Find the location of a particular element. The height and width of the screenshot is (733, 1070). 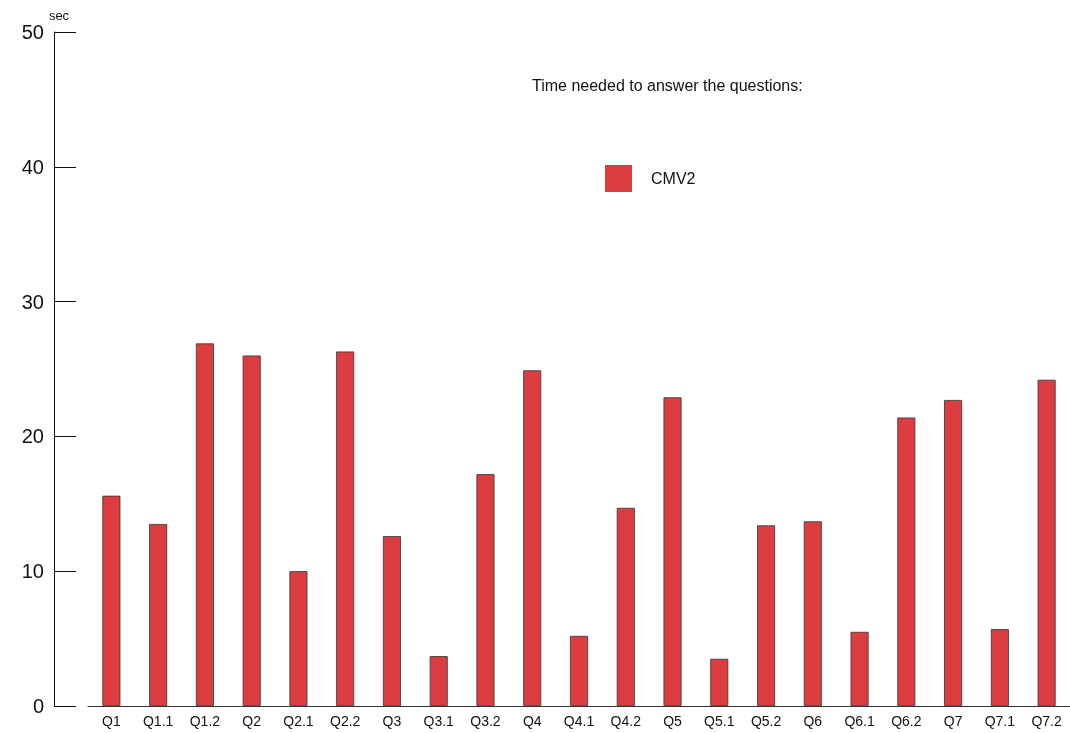

y-tick-label: 0 is located at coordinates (38, 706).